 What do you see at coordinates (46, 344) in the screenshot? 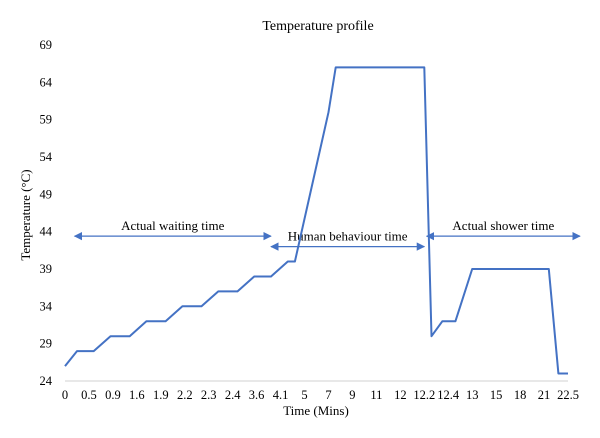
I see `y-tick-label: 29` at bounding box center [46, 344].